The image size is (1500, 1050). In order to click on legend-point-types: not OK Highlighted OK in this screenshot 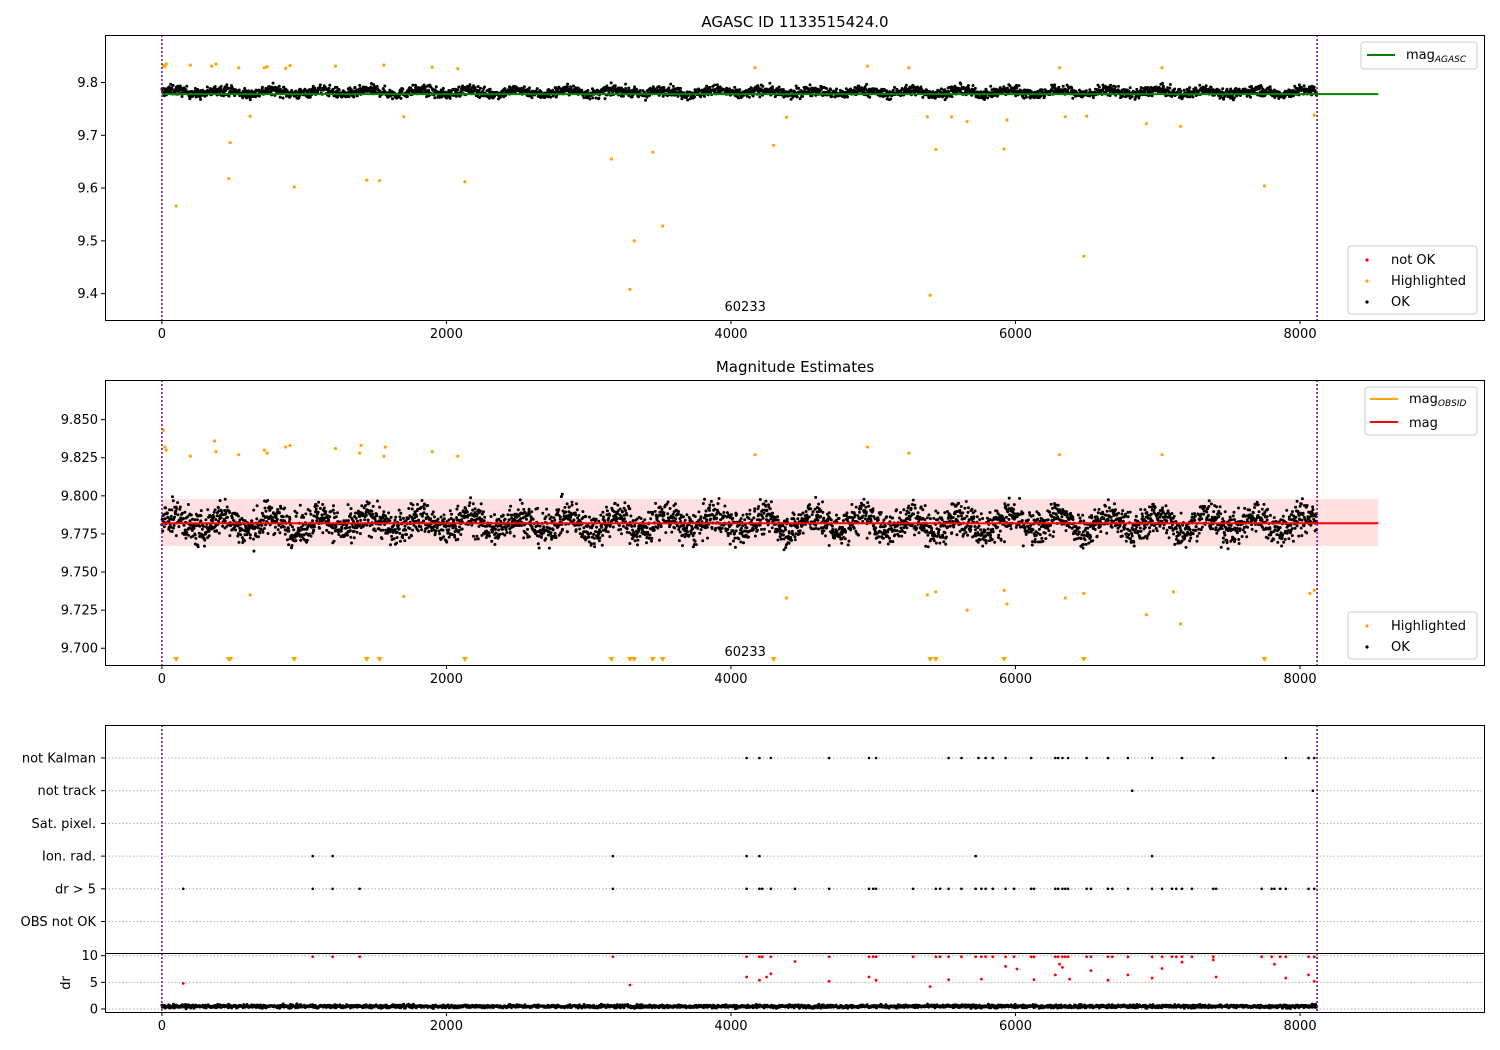, I will do `click(1412, 280)`.